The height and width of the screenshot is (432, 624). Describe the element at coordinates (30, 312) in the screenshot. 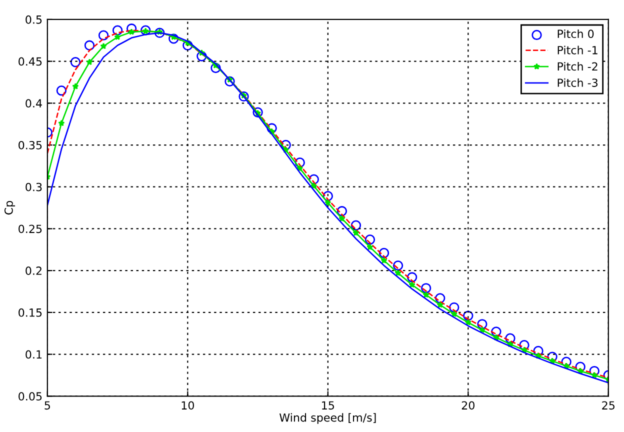

I see `y-tick-label: 0.15` at that location.